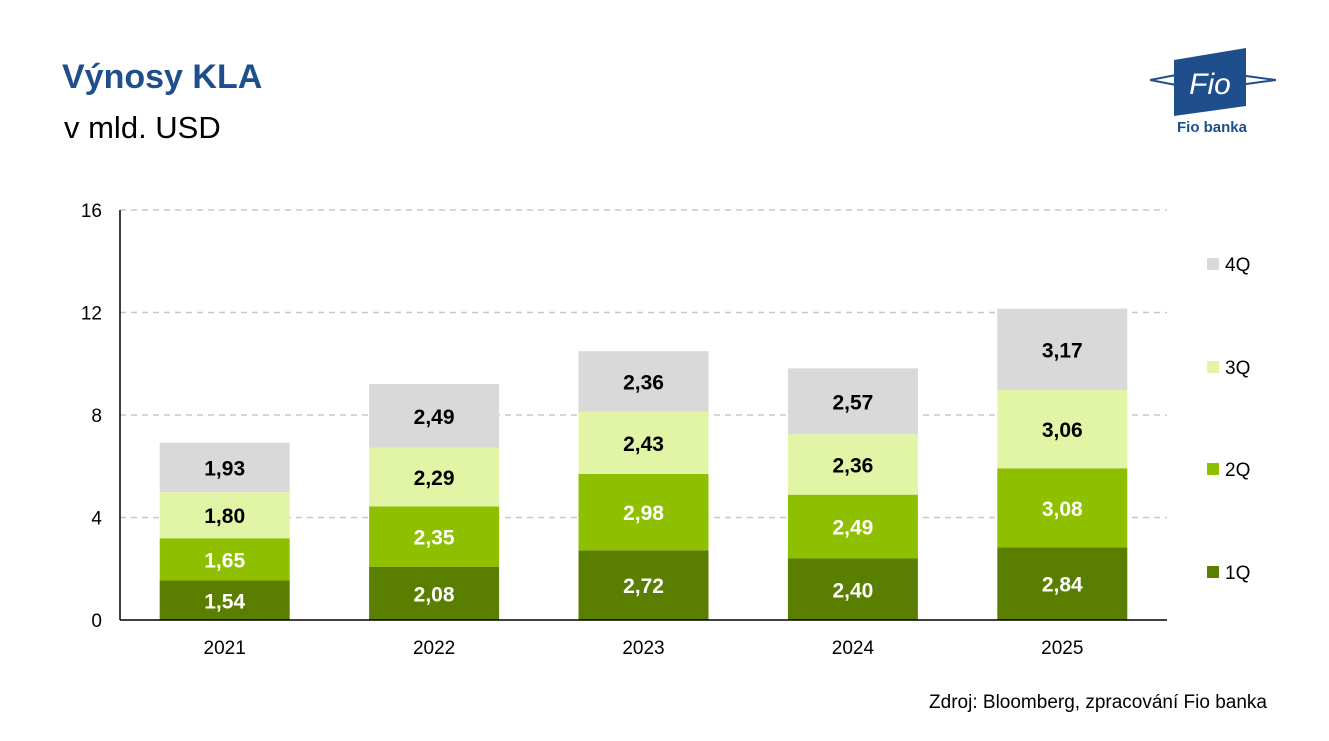 The image size is (1329, 741). I want to click on data-label: 2,35, so click(434, 538).